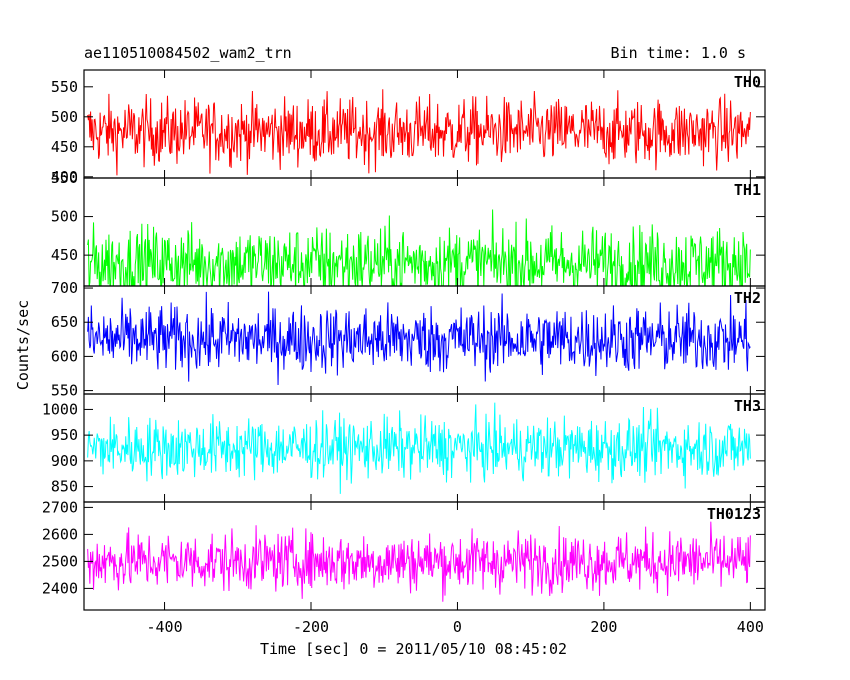 Image resolution: width=850 pixels, height=680 pixels. What do you see at coordinates (64, 487) in the screenshot?
I see `y-tick-label: 850` at bounding box center [64, 487].